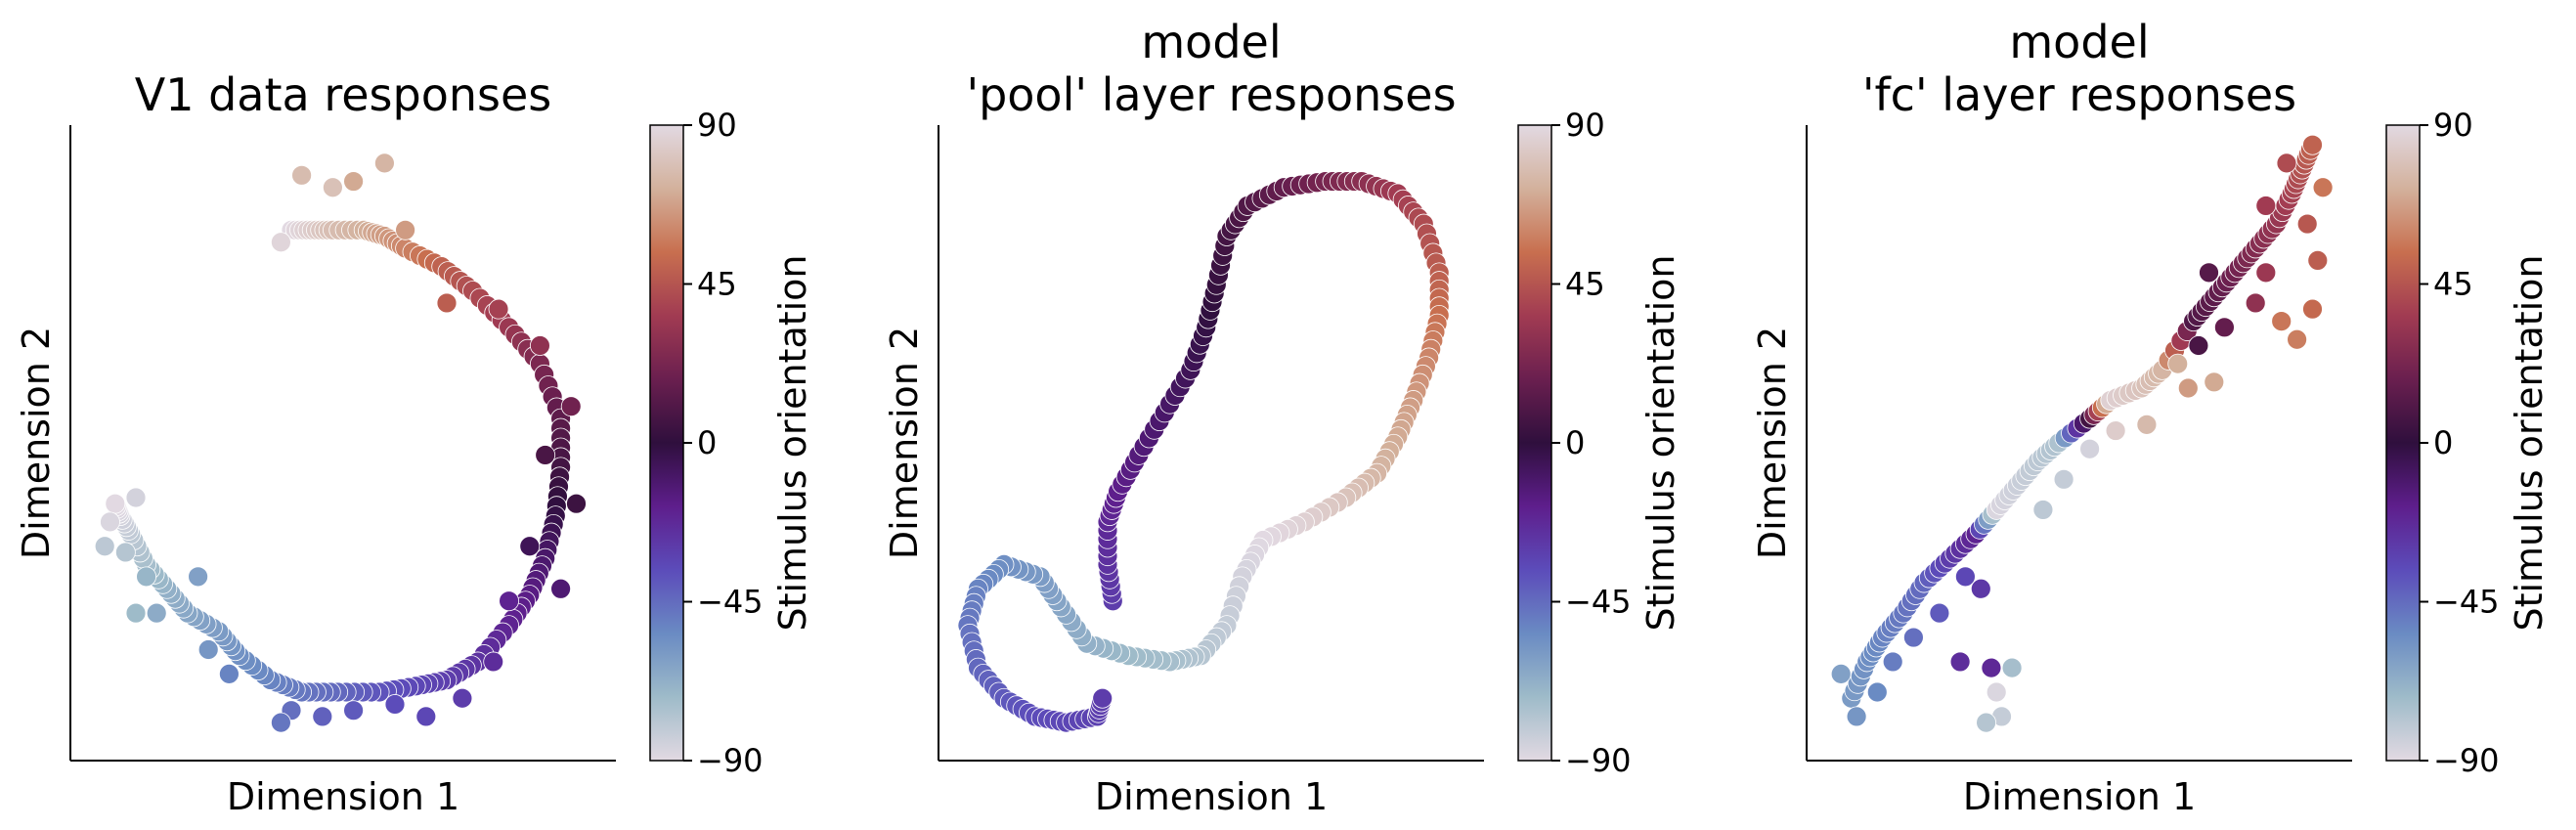  Describe the element at coordinates (343, 94) in the screenshot. I see `panel-title-line-1: V1 data responses` at that location.